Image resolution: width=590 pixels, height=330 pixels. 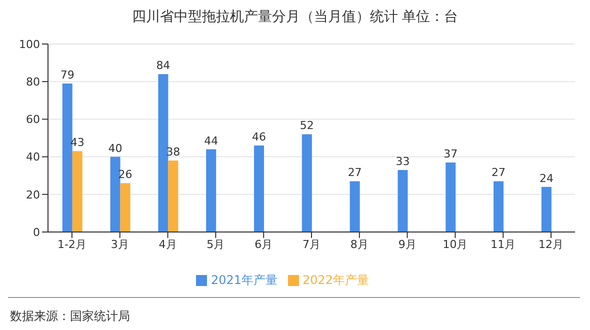 I want to click on x-tick-label: 7月, so click(x=311, y=244).